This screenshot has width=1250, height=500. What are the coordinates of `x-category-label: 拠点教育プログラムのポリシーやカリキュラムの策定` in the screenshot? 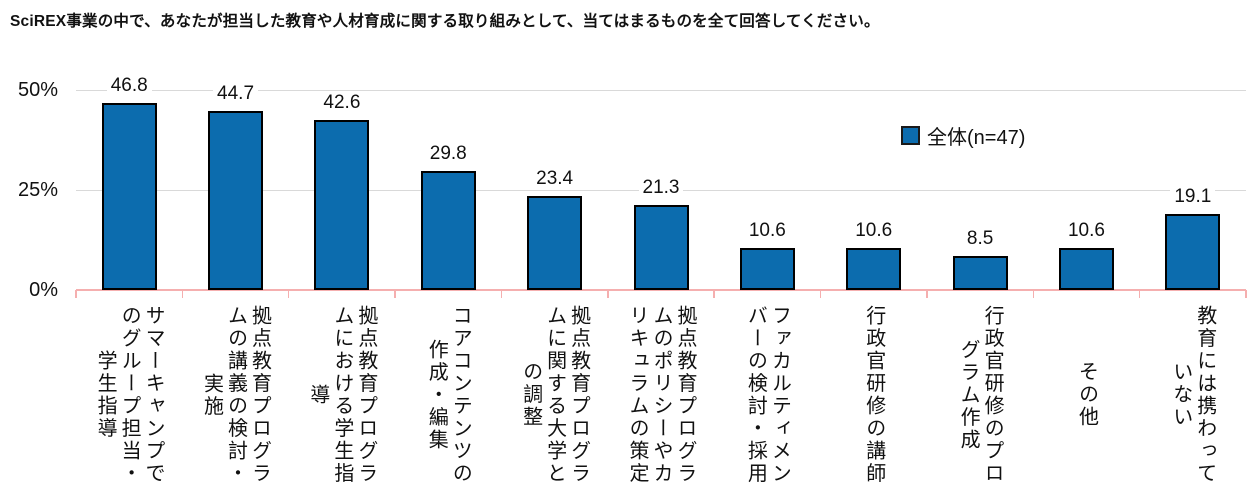 It's located at (660, 395).